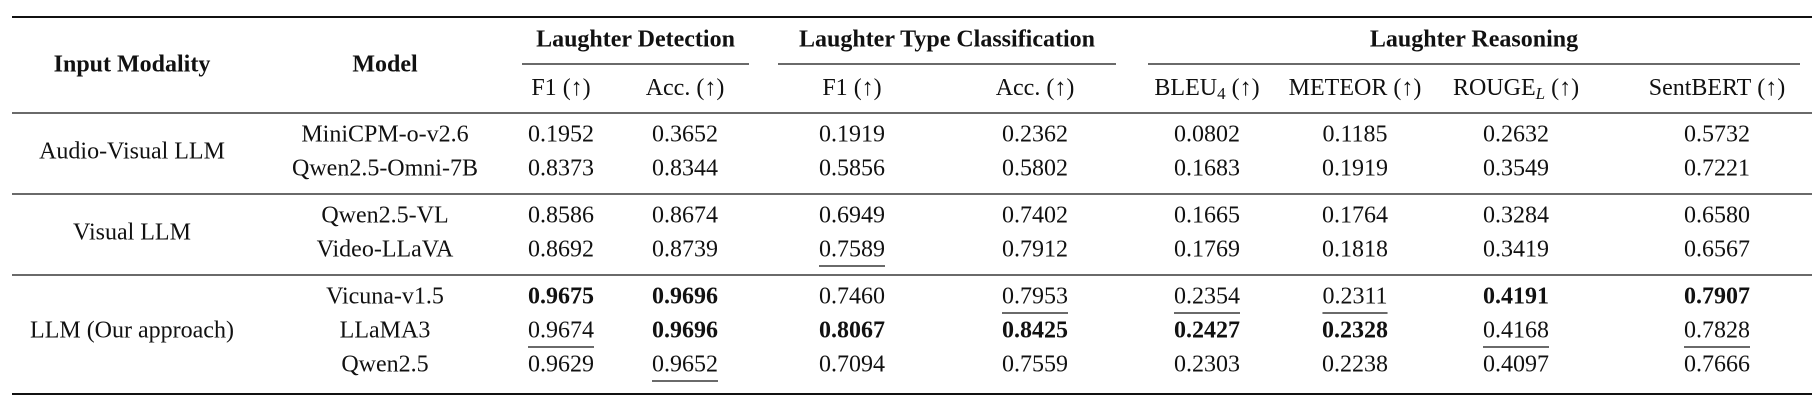  I want to click on cell-value: 0.7912, so click(1035, 250).